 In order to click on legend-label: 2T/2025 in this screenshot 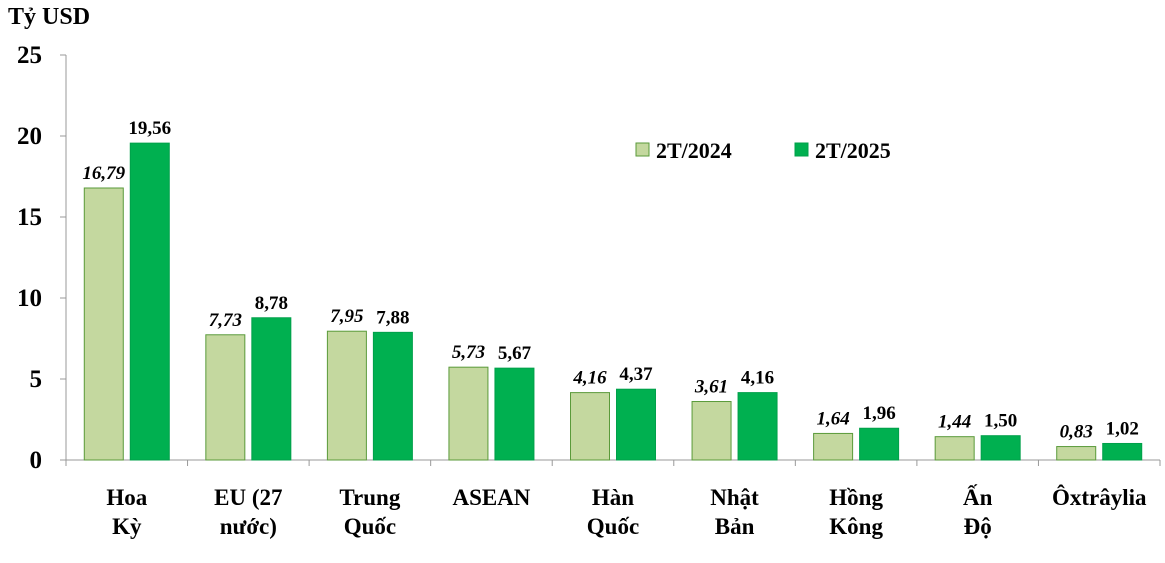, I will do `click(853, 150)`.